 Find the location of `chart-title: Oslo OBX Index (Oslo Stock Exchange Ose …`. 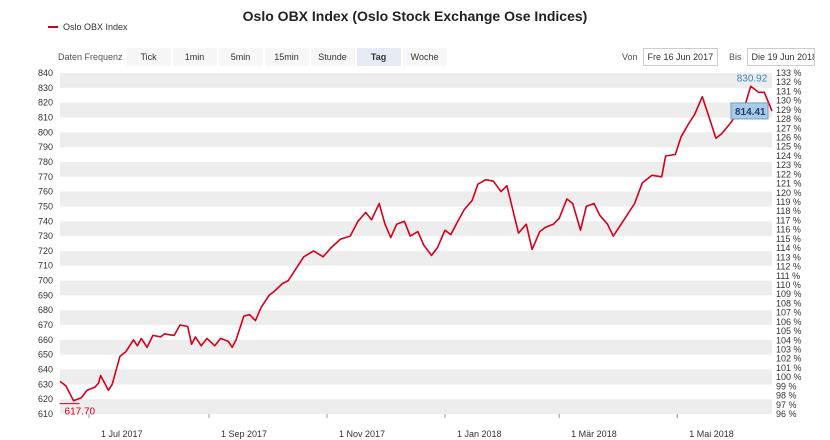

chart-title: Oslo OBX Index (Oslo Stock Exchange Ose … is located at coordinates (415, 16).